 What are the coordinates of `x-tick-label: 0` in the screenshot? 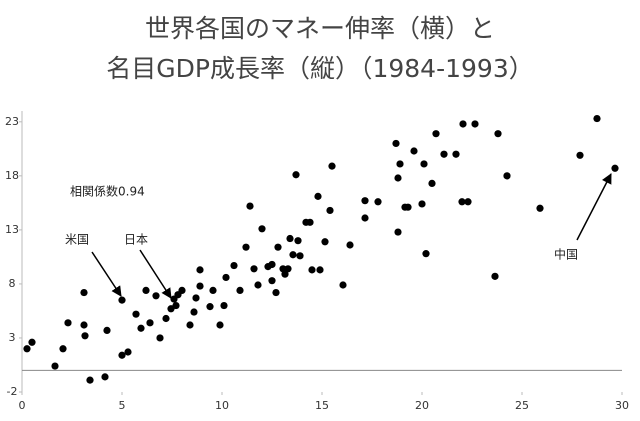 It's located at (22, 405).